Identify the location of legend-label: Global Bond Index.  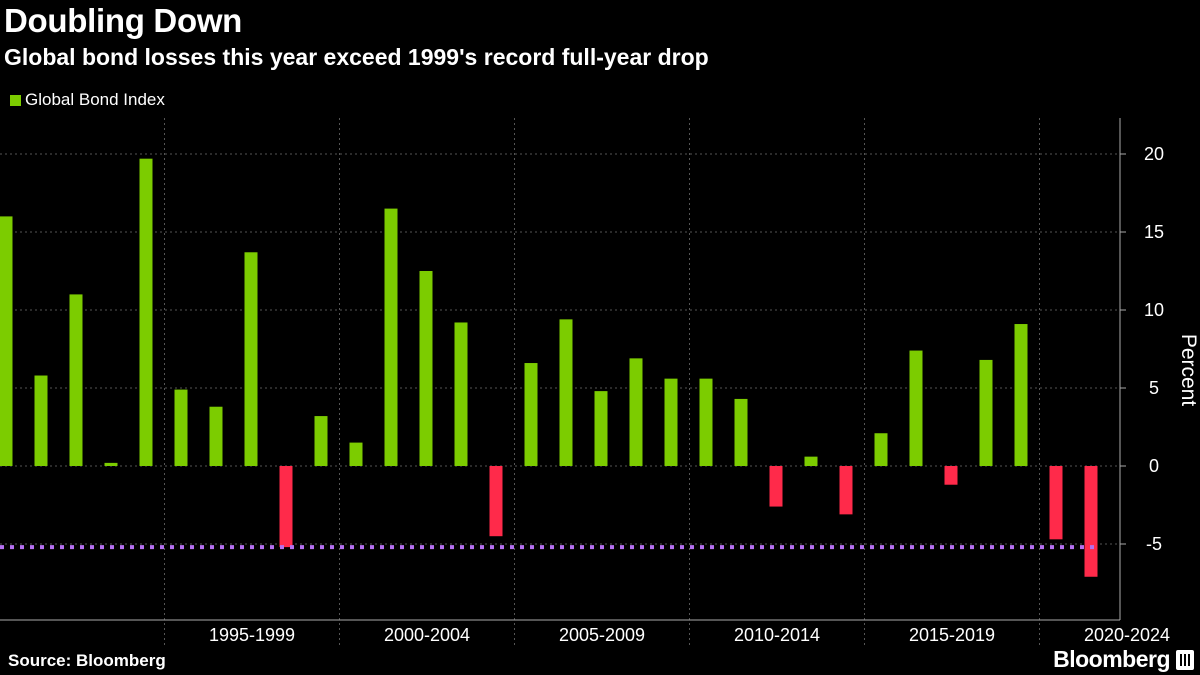
(95, 99).